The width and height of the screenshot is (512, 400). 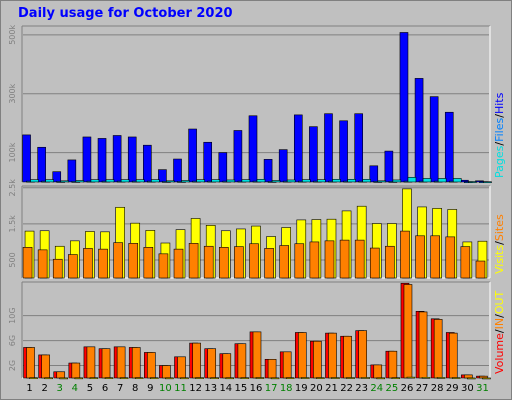 What do you see at coordinates (12, 188) in the screenshot?
I see `y-tick-label: 2.5k` at bounding box center [12, 188].